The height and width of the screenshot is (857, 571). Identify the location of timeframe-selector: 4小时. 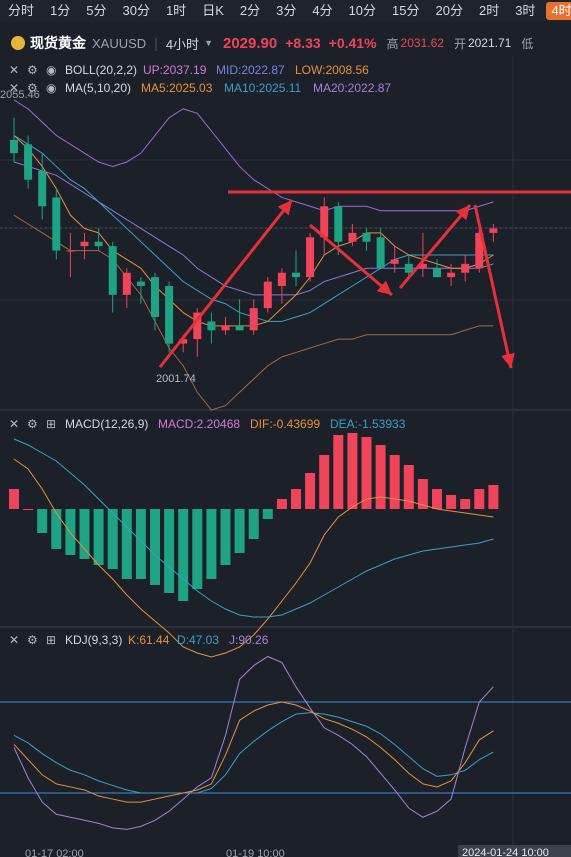
(182, 44).